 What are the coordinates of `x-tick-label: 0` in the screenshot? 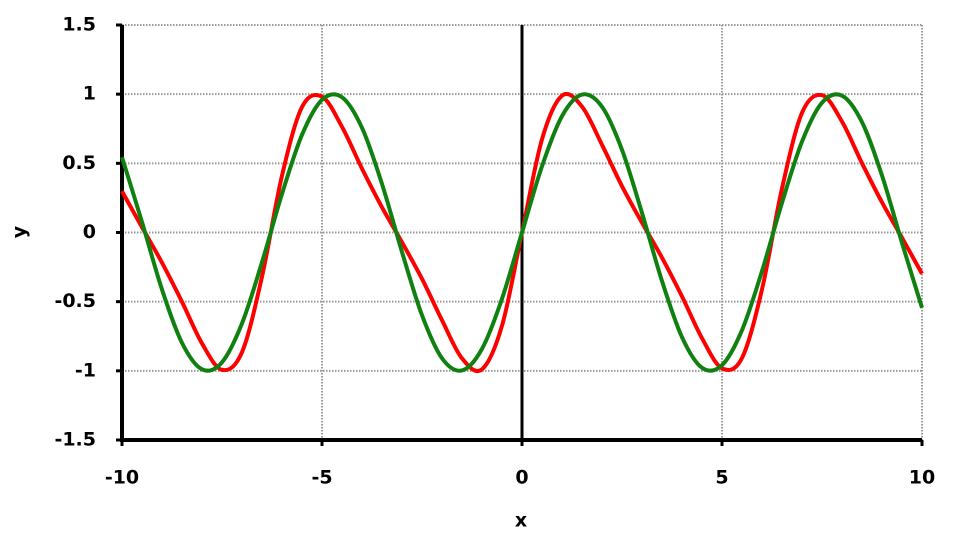 It's located at (521, 478).